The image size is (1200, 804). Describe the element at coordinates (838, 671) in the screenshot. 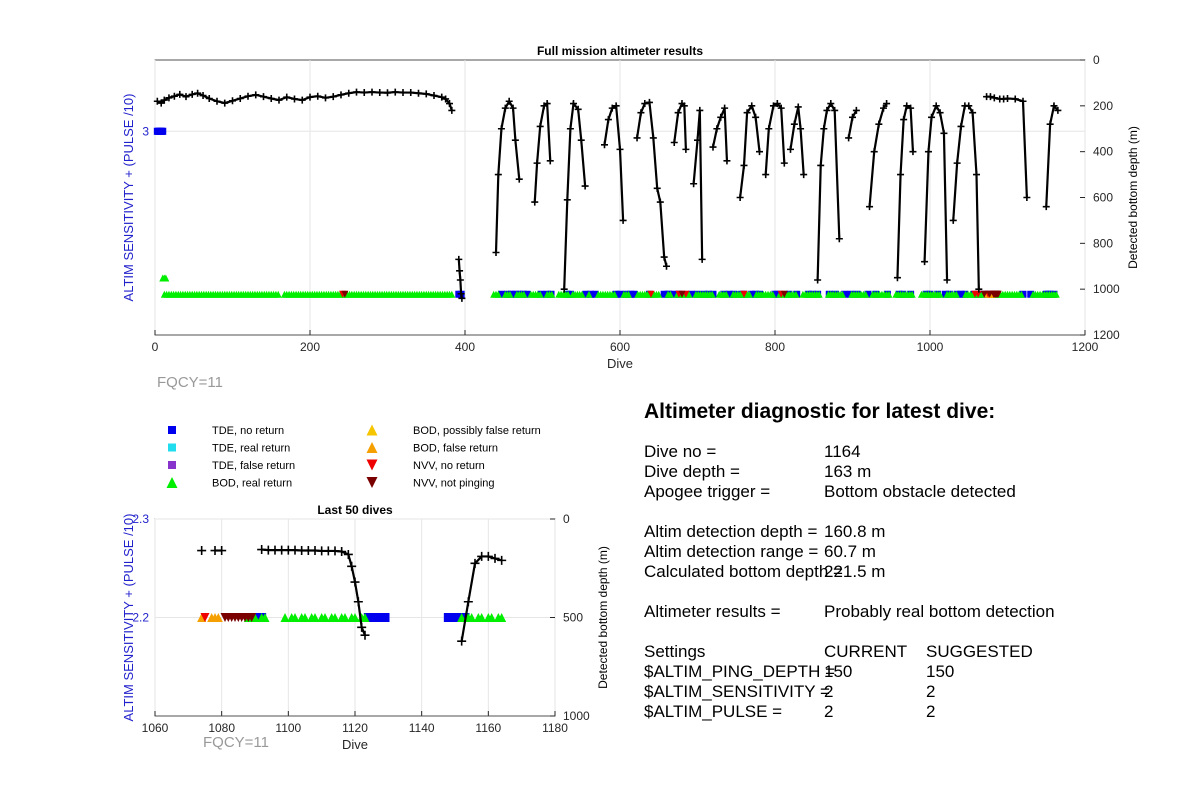

I see `ping-depth-current: 150` at that location.